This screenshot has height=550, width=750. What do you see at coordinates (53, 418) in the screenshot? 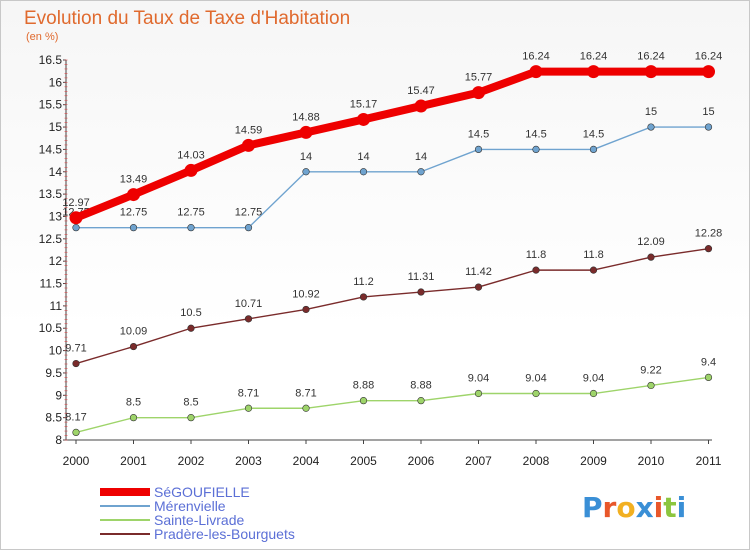
I see `y-tick-label: 8.5` at bounding box center [53, 418].